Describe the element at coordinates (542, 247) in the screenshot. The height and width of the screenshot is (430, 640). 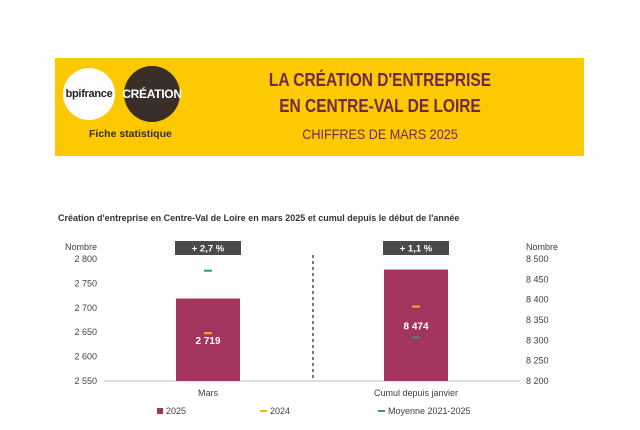
I see `right-axis-label: Nombre` at that location.